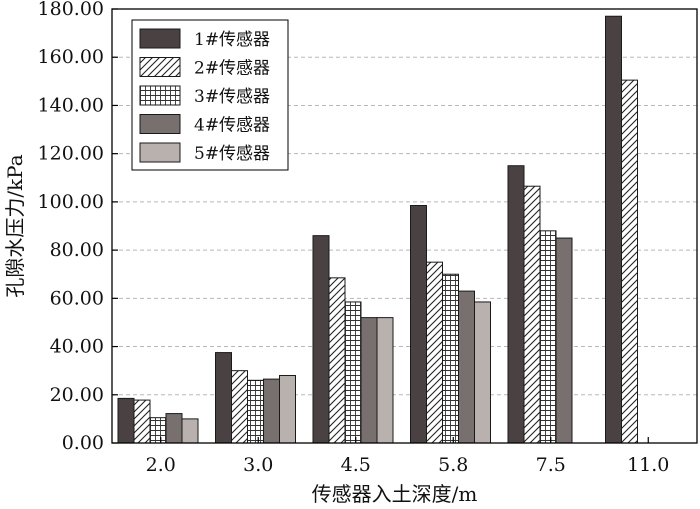  Describe the element at coordinates (258, 465) in the screenshot. I see `x-tick-label: 3.0` at that location.